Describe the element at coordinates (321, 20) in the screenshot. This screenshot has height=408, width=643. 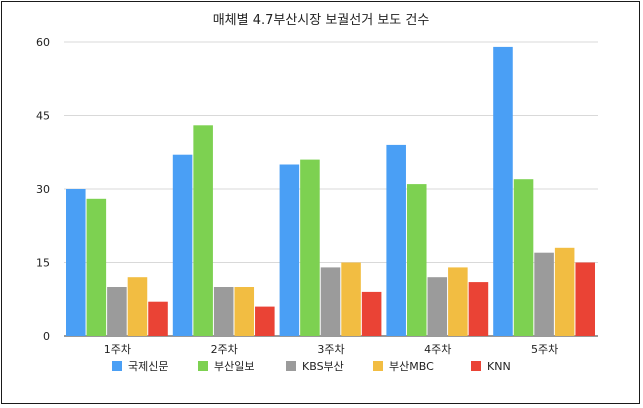
I see `chart-title: 매체별 4.7부산시장 보궐선거 보도 건수` at that location.